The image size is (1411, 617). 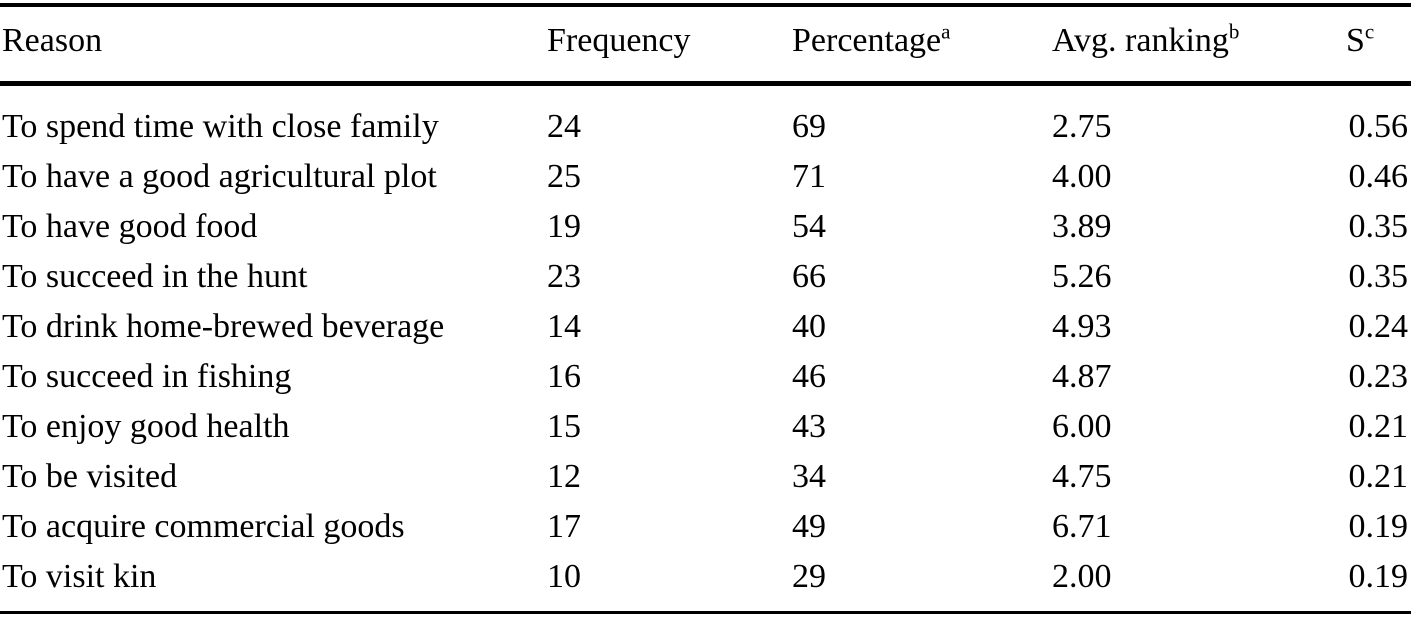 I want to click on s-cell: 0.23, so click(x=1378, y=376).